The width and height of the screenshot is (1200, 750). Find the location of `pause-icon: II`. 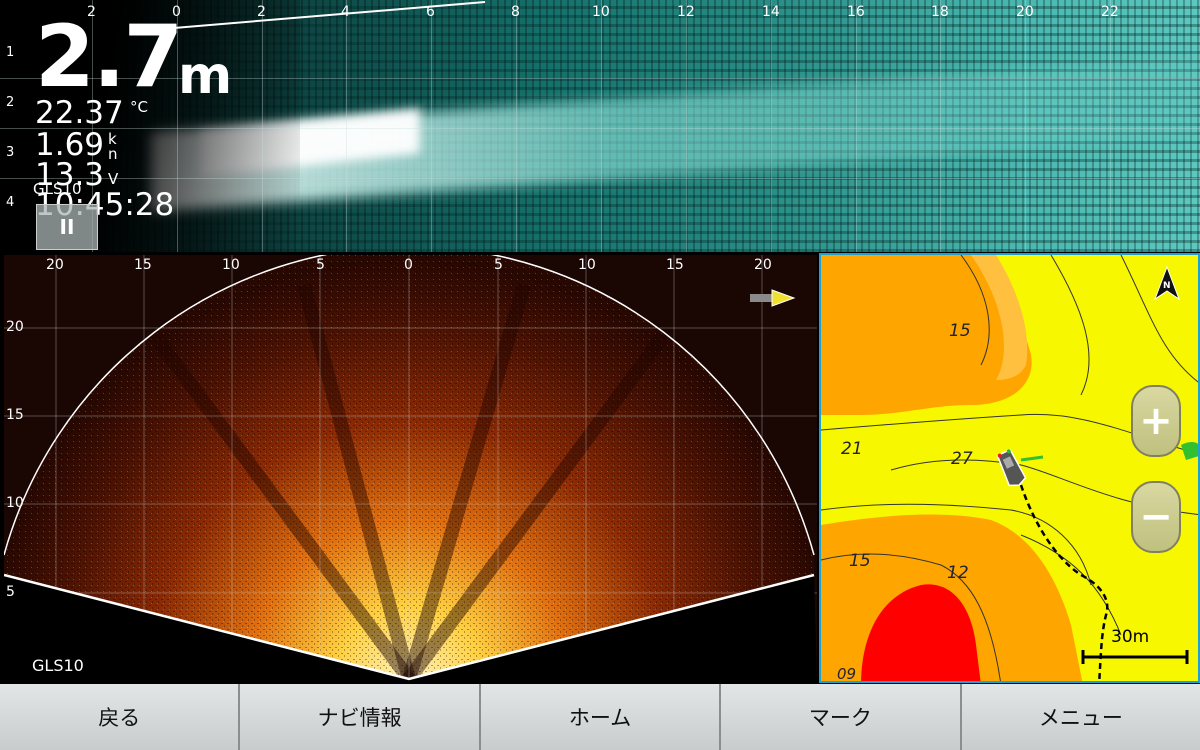

pause-icon: II is located at coordinates (67, 227).